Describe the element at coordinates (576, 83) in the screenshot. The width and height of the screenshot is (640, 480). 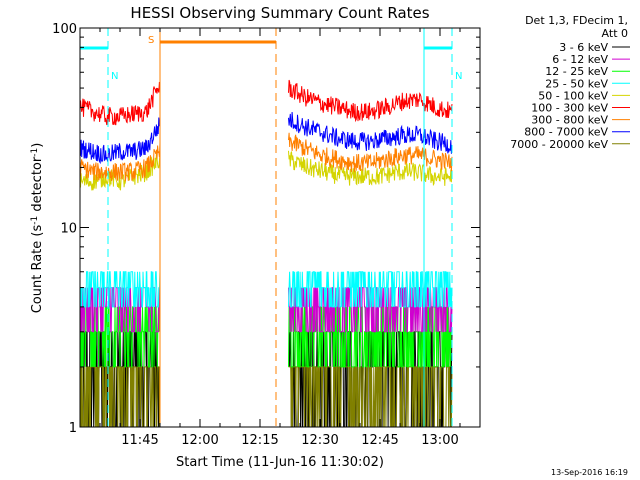
I see `legend-label: 25 - 50 keV` at that location.